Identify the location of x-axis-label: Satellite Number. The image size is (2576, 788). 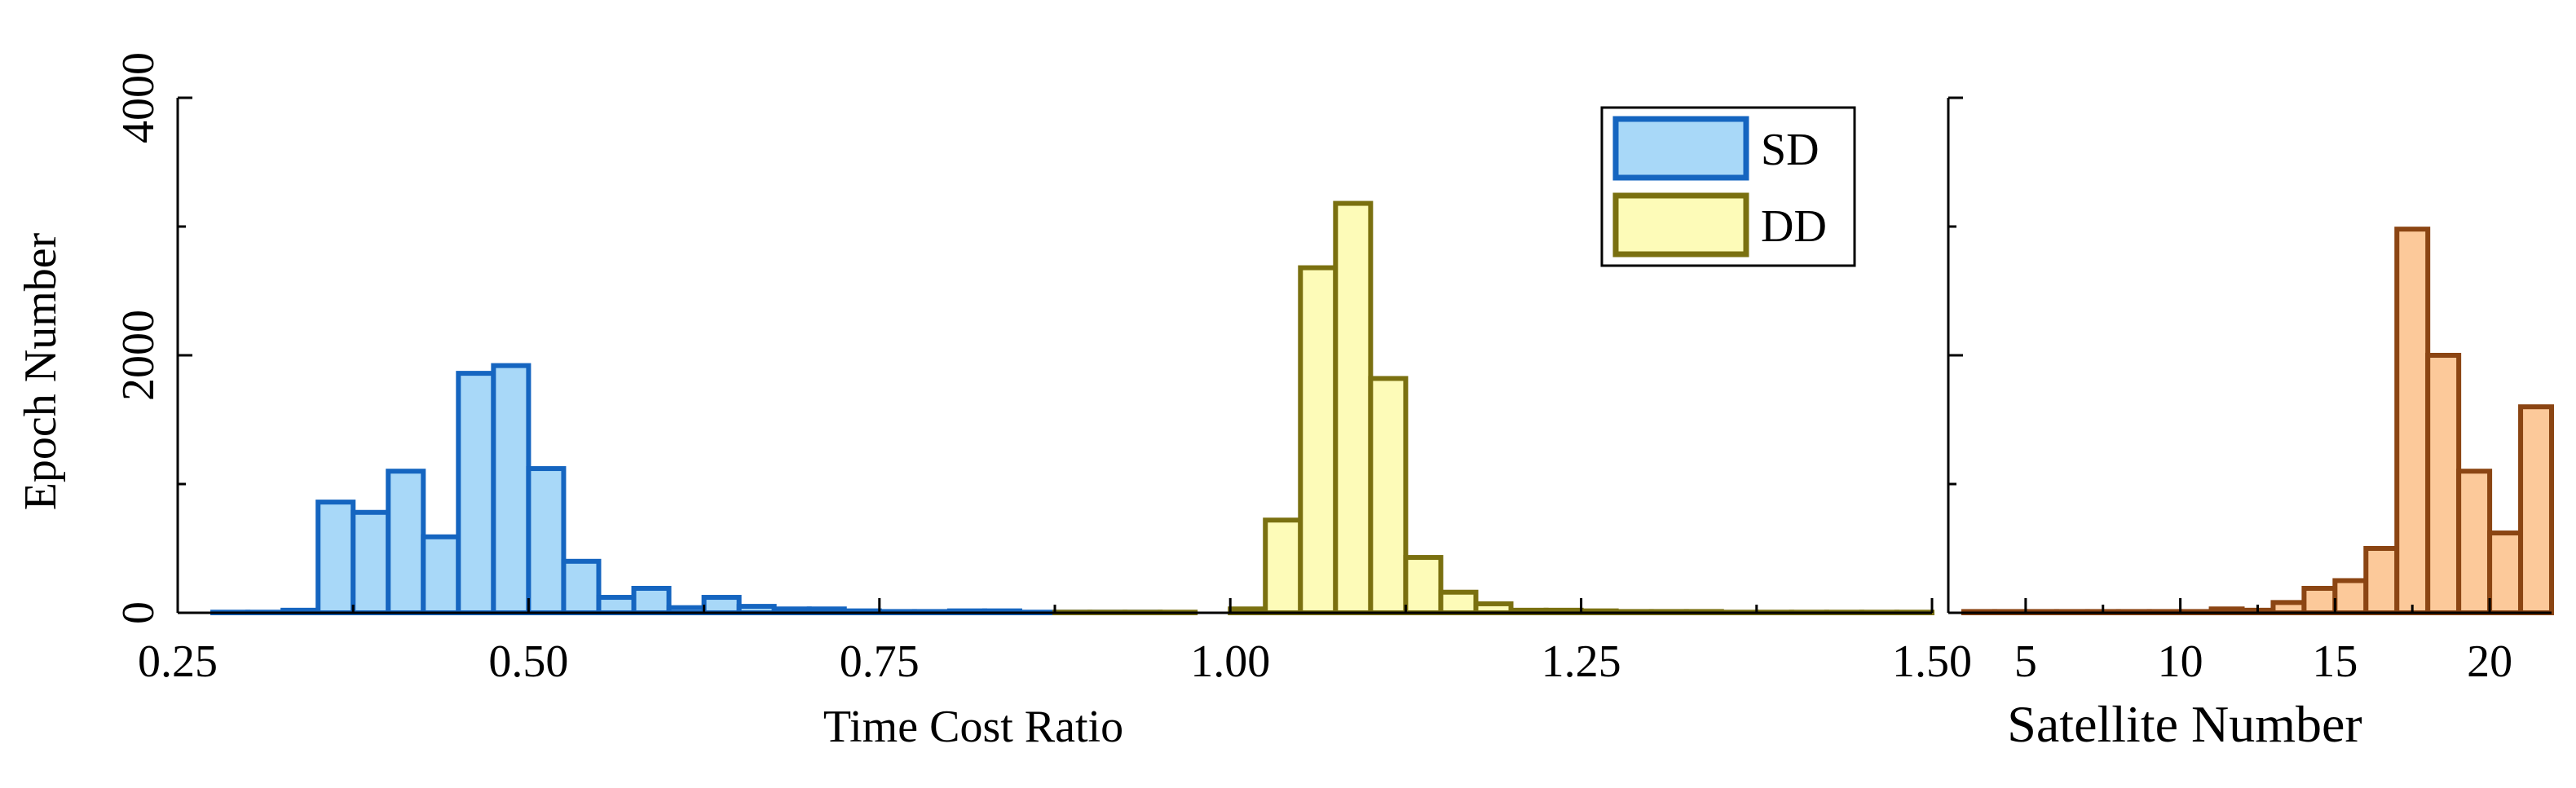
(2184, 724).